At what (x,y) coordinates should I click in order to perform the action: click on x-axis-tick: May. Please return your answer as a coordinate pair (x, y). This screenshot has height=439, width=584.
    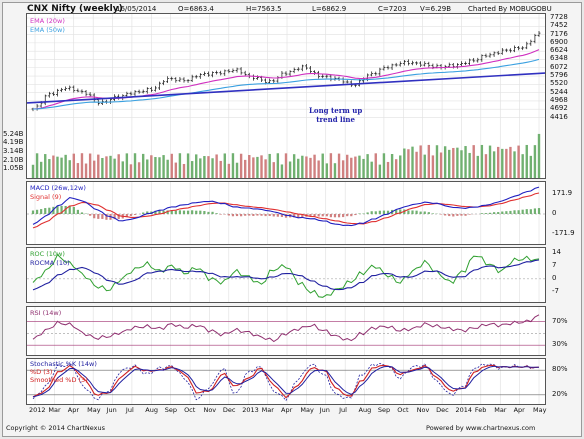
    Looking at the image, I should click on (540, 410).